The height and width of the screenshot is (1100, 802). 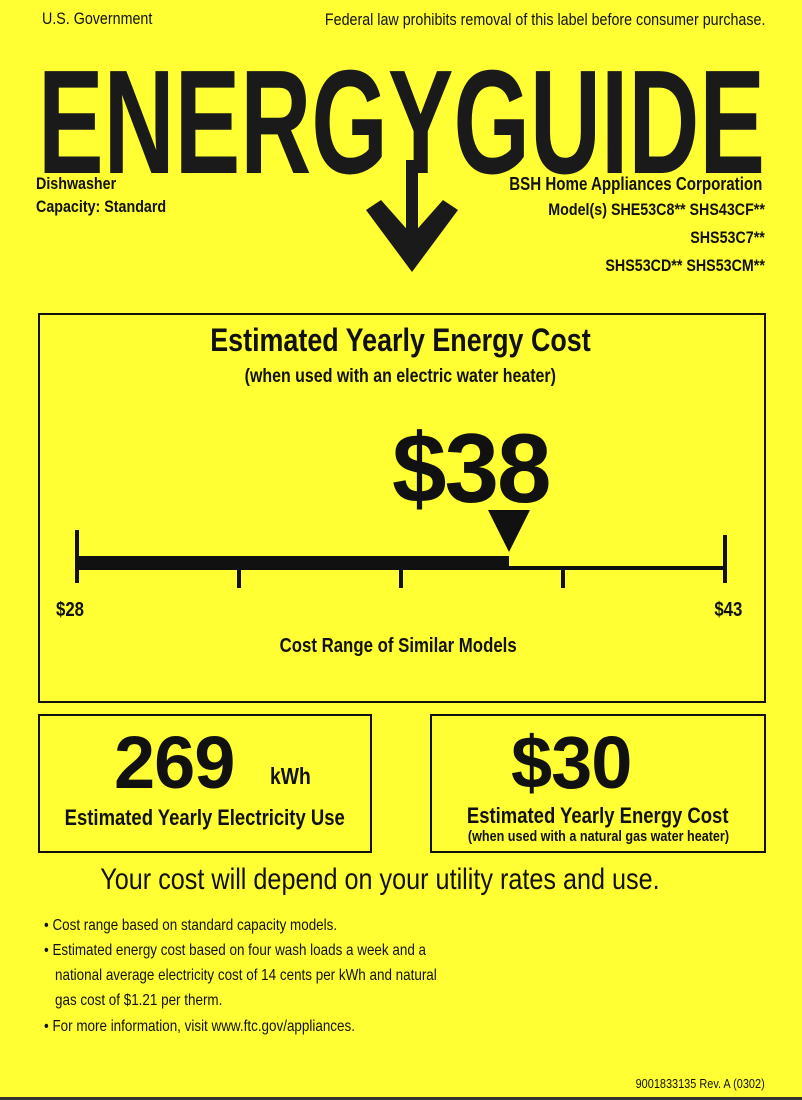 I want to click on cost-fill-bar, so click(x=293, y=563).